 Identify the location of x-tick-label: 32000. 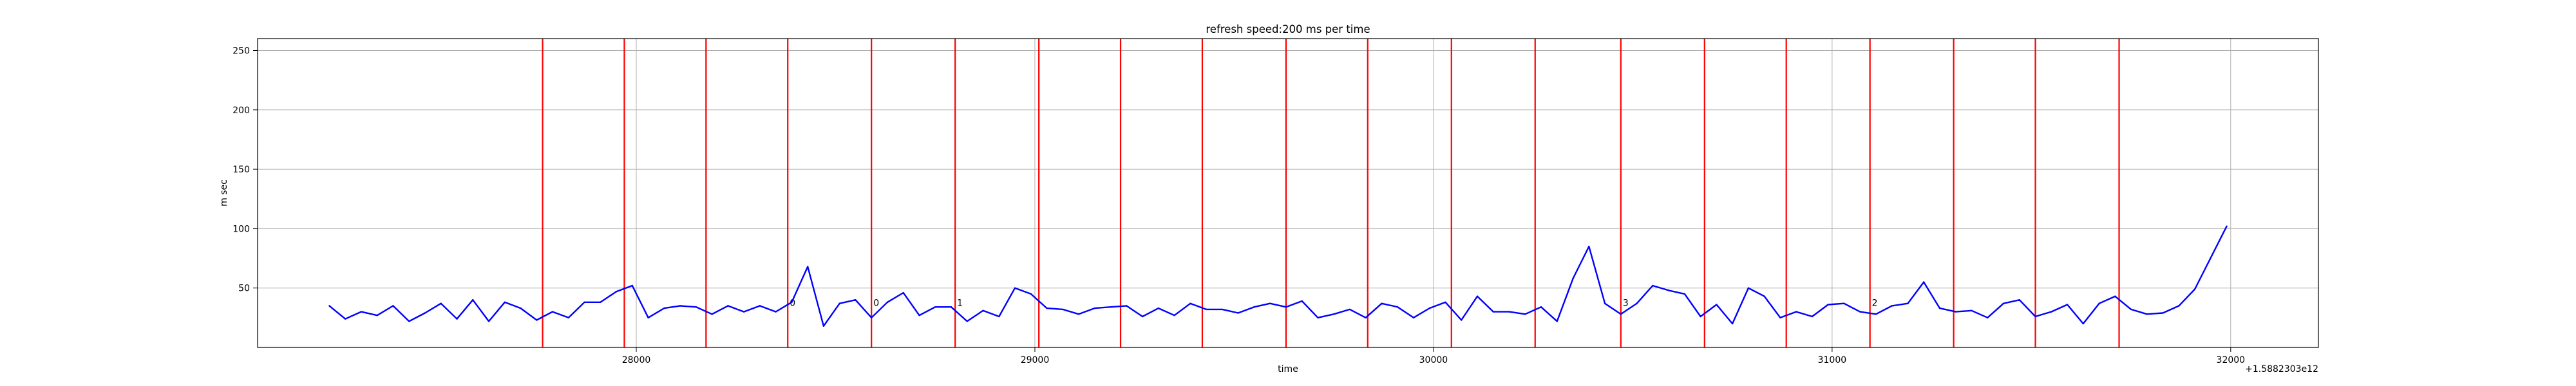
(2231, 360).